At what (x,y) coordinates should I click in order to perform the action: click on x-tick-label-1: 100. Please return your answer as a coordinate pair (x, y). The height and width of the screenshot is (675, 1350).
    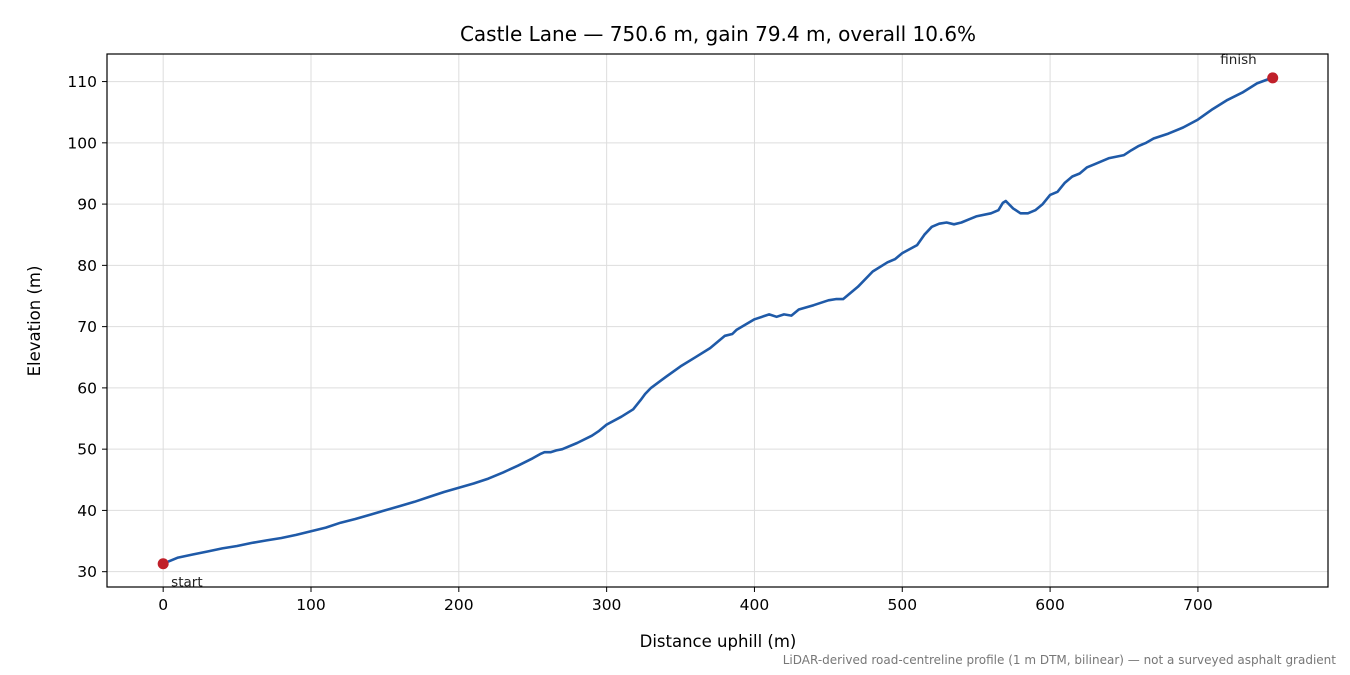
    Looking at the image, I should click on (311, 605).